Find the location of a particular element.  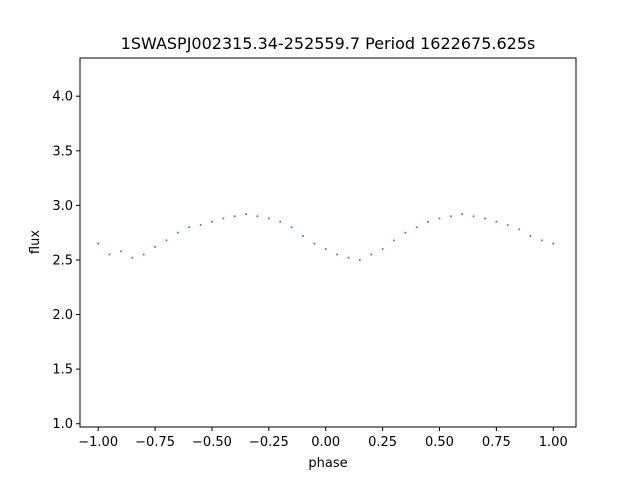

x-axis-ticks: −1.00 −0.75 −0.50 −0.25 0.00 0.25 0.50 0.75 1.00 is located at coordinates (323, 438).